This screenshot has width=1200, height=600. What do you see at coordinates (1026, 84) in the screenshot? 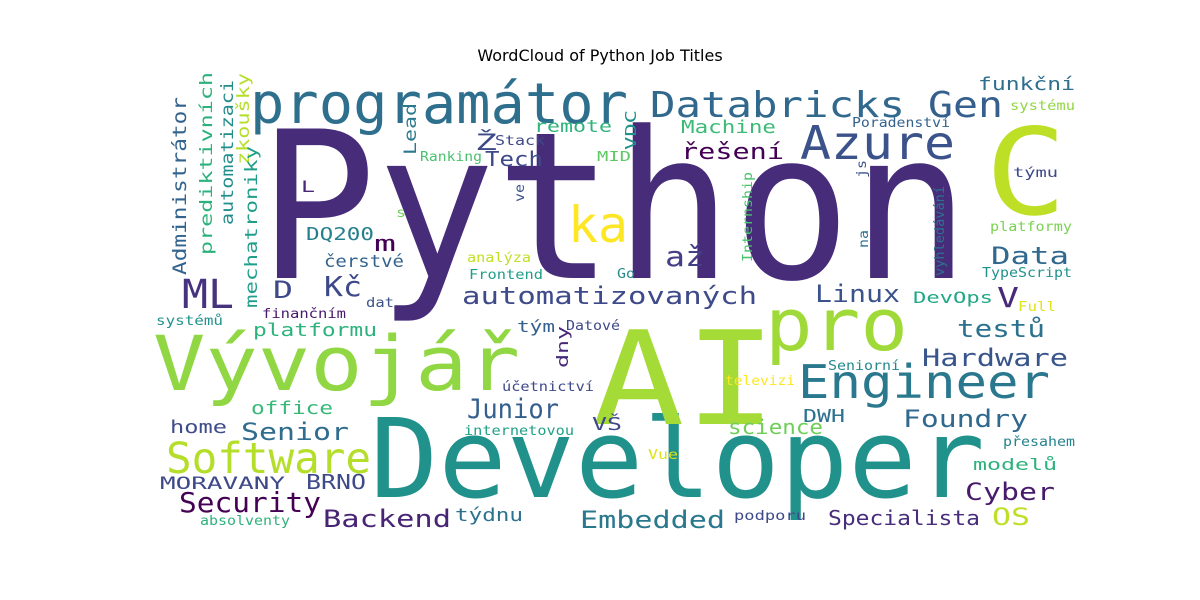
I see `word-funkcni: funkční` at bounding box center [1026, 84].